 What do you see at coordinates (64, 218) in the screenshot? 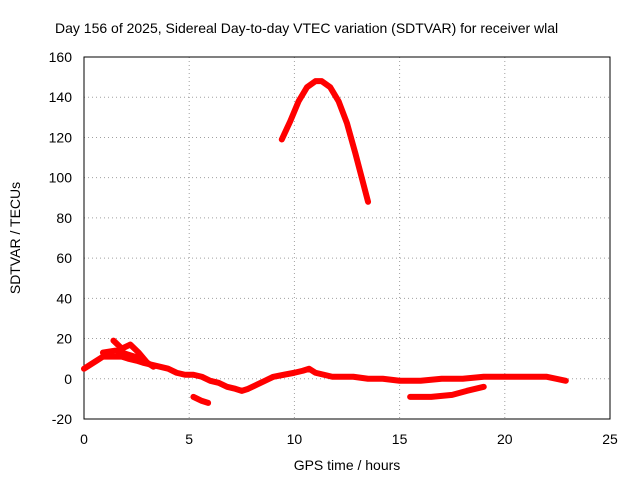
I see `y-tick-label: 80` at bounding box center [64, 218].